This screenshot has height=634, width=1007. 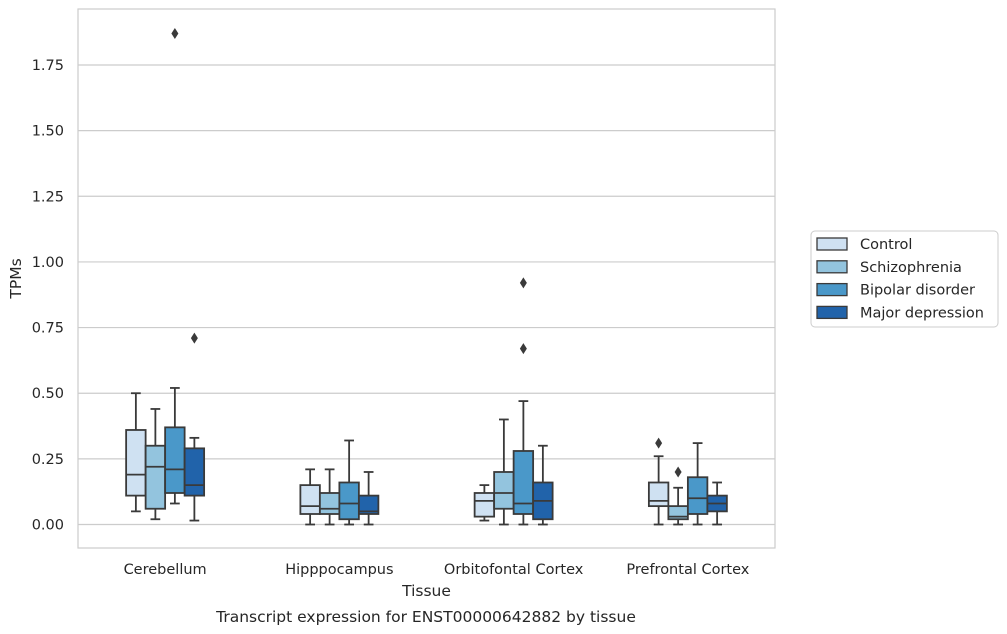 What do you see at coordinates (339, 570) in the screenshot?
I see `x-tick-label: Hipppocampus` at bounding box center [339, 570].